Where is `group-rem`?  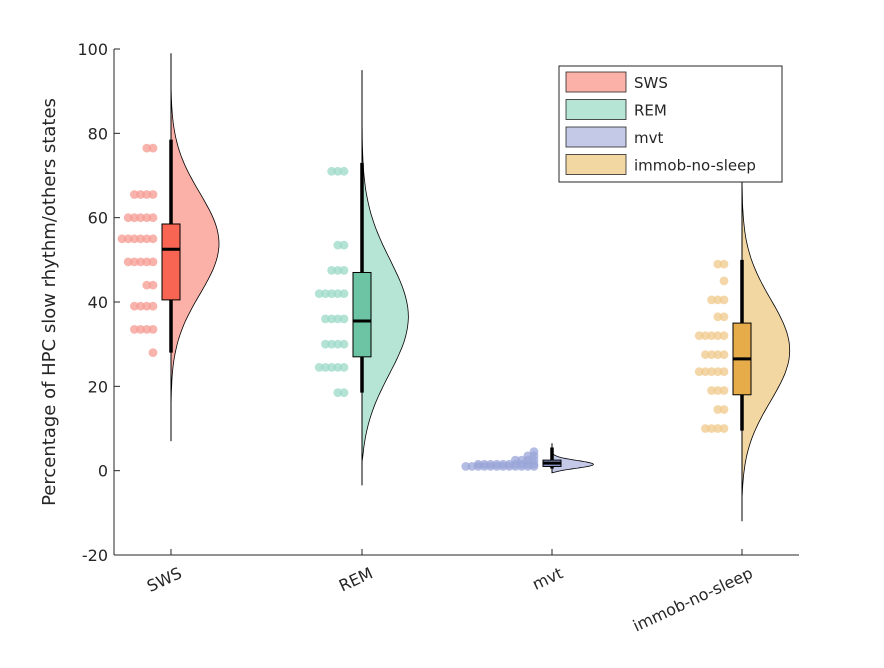
group-rem is located at coordinates (361, 278).